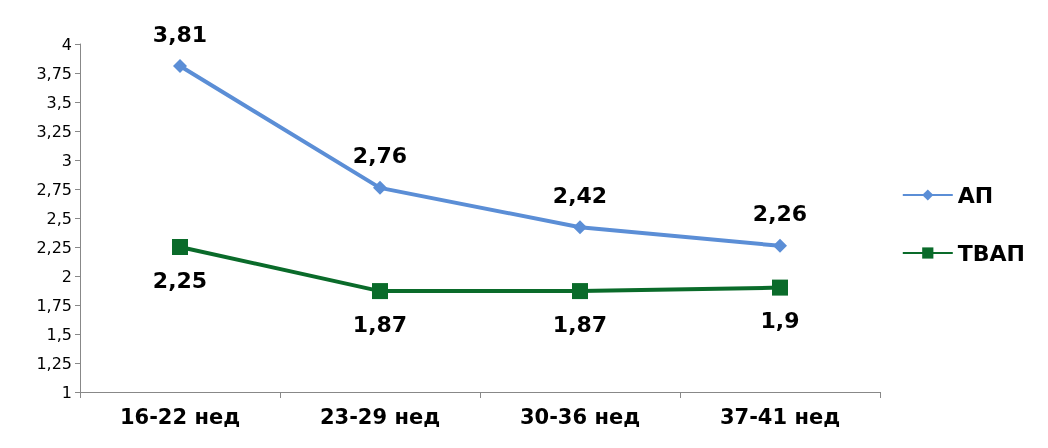 The width and height of the screenshot is (1048, 448). I want to click on y-tick-label: 1,25, so click(54, 363).